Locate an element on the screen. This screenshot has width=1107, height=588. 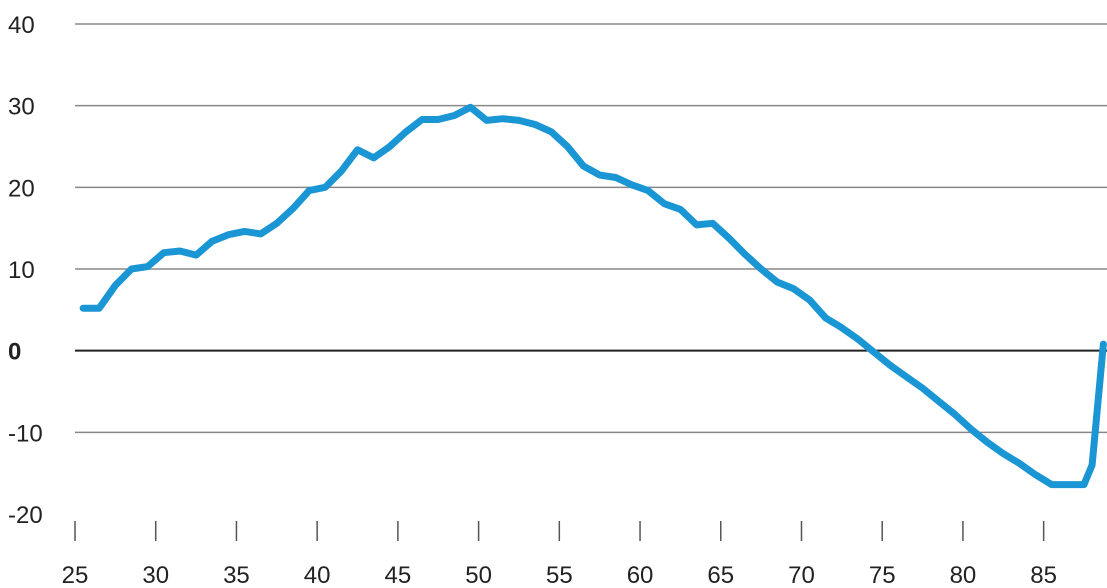
y-tick-label: 20 is located at coordinates (21, 188).